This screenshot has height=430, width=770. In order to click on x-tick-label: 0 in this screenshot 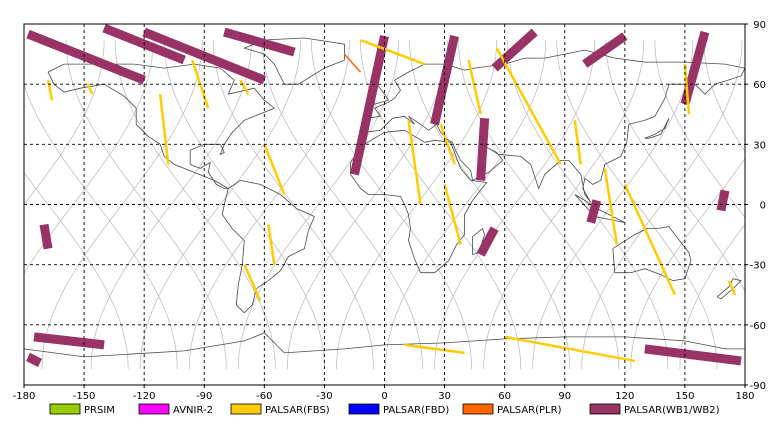, I will do `click(384, 396)`.